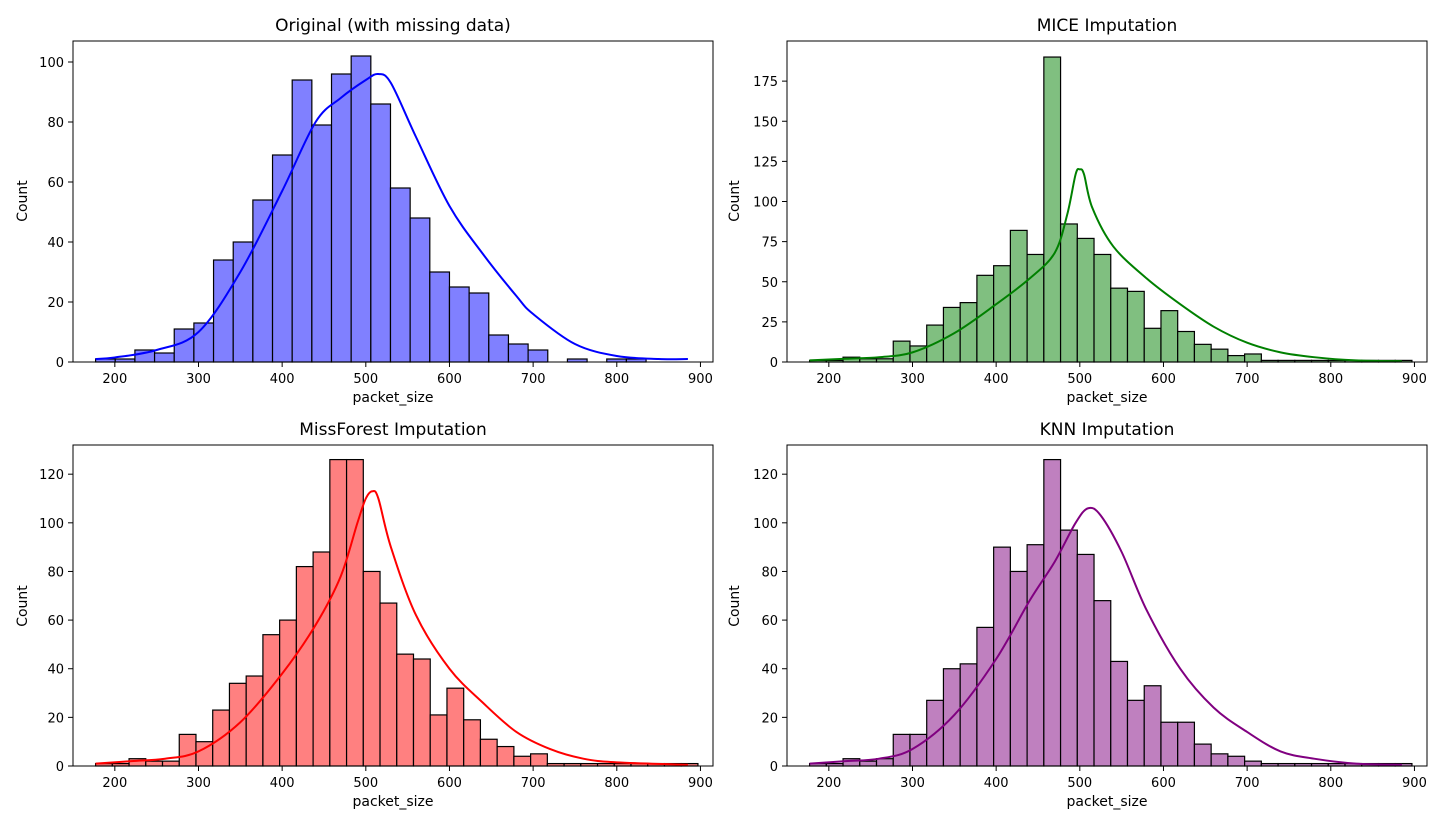 Image resolution: width=1456 pixels, height=816 pixels. I want to click on kde-line, so click(1105, 265).